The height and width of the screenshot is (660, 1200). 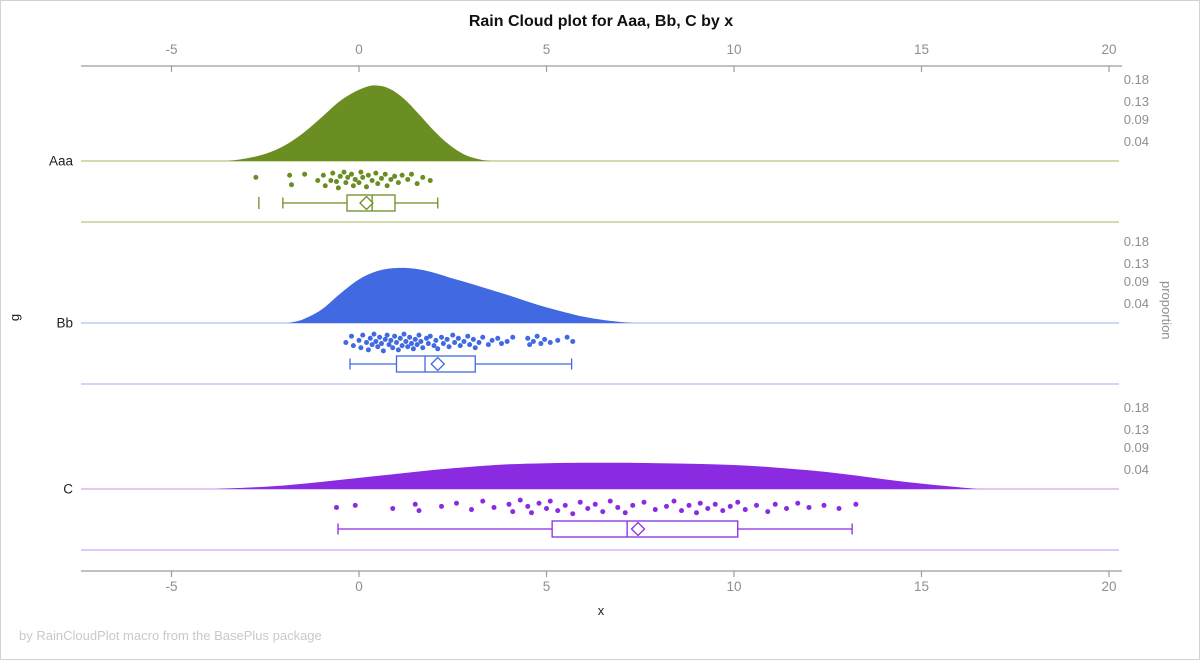 What do you see at coordinates (1136, 119) in the screenshot?
I see `proportion-tick-label: 0.09` at bounding box center [1136, 119].